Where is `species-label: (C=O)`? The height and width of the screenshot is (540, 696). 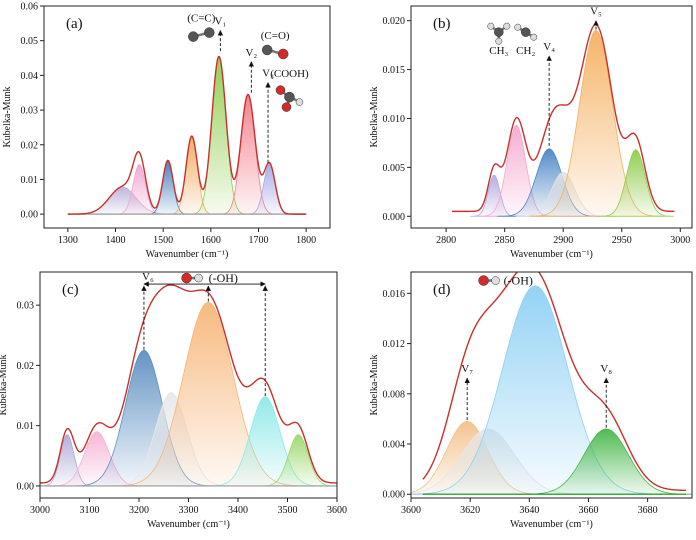 species-label: (C=O) is located at coordinates (275, 36).